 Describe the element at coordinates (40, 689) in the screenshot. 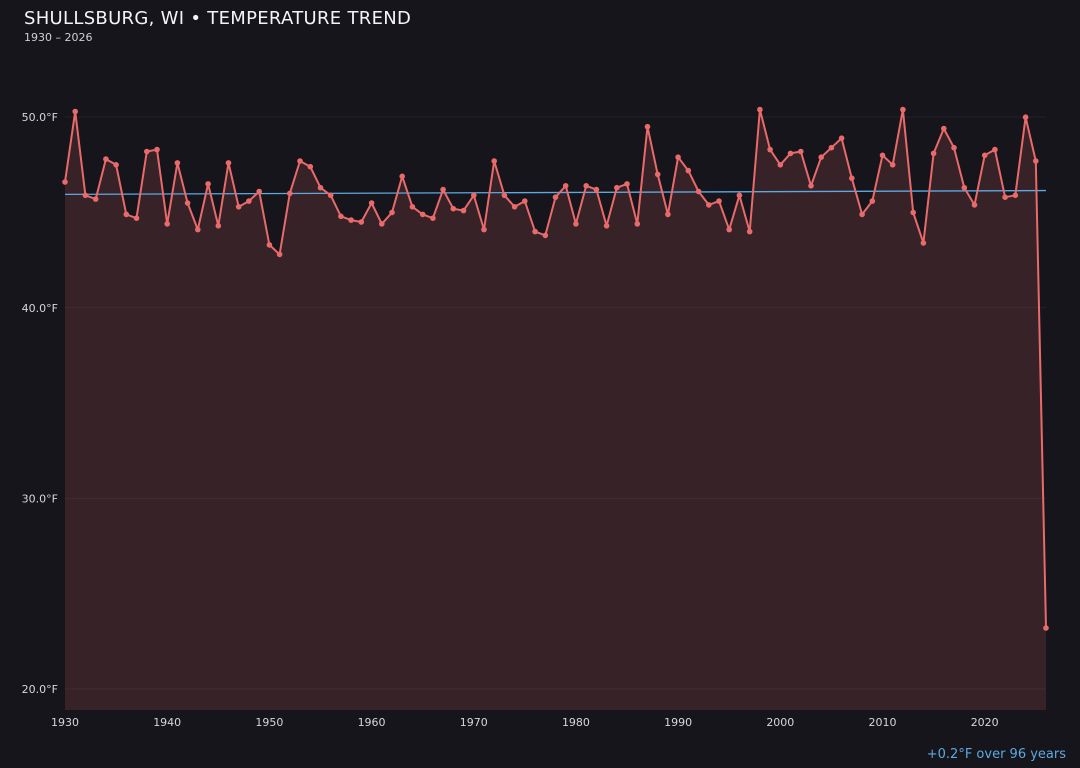

I see `y-tick-label: 20.0°F` at that location.